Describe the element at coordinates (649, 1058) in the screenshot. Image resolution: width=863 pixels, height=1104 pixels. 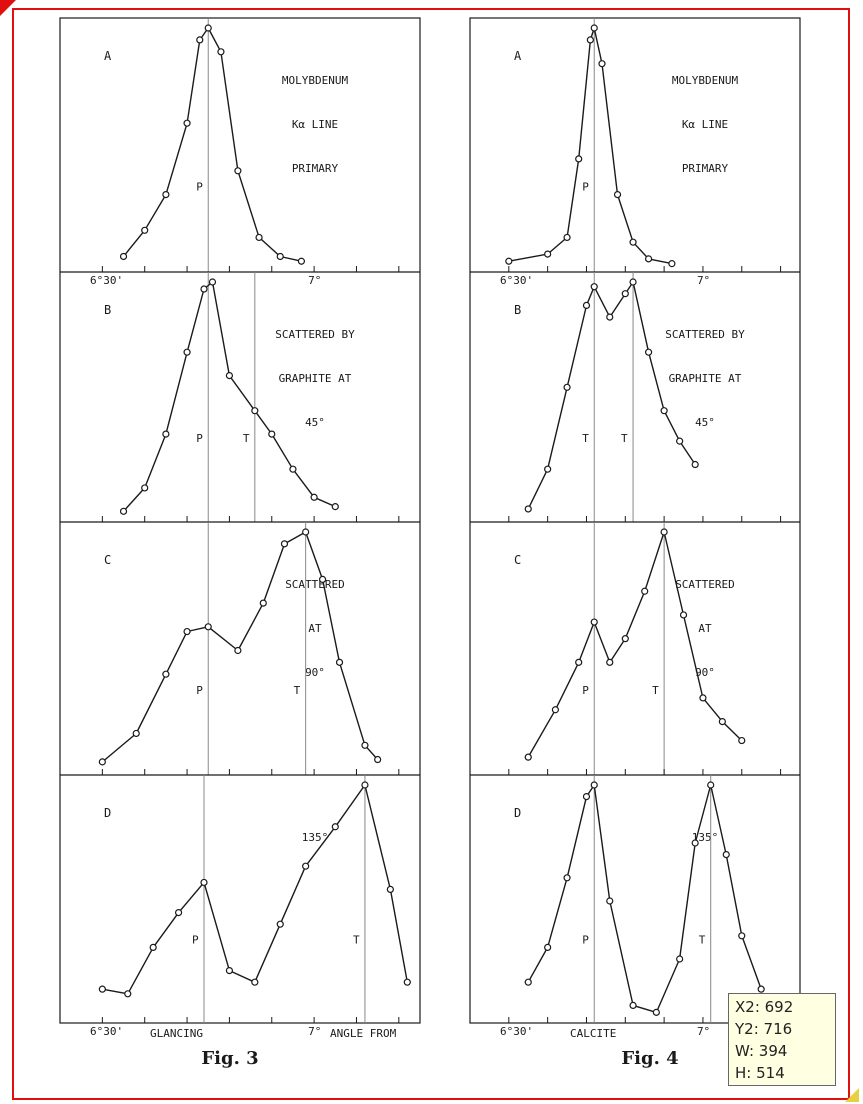
I see `figure-caption: Fig. 4` at that location.